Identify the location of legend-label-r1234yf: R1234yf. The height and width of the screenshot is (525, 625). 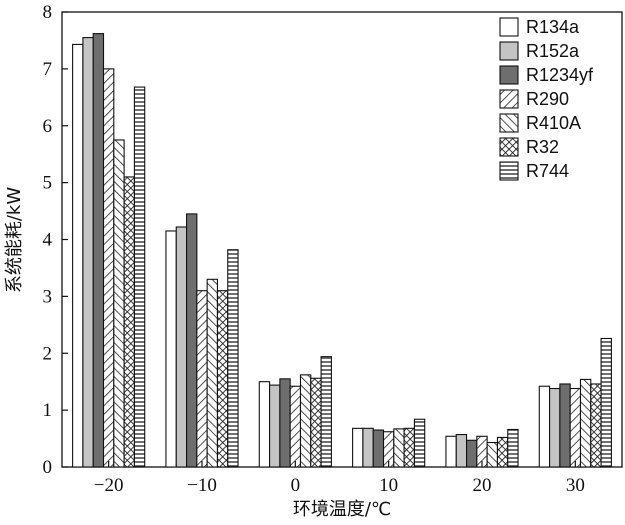
(560, 75).